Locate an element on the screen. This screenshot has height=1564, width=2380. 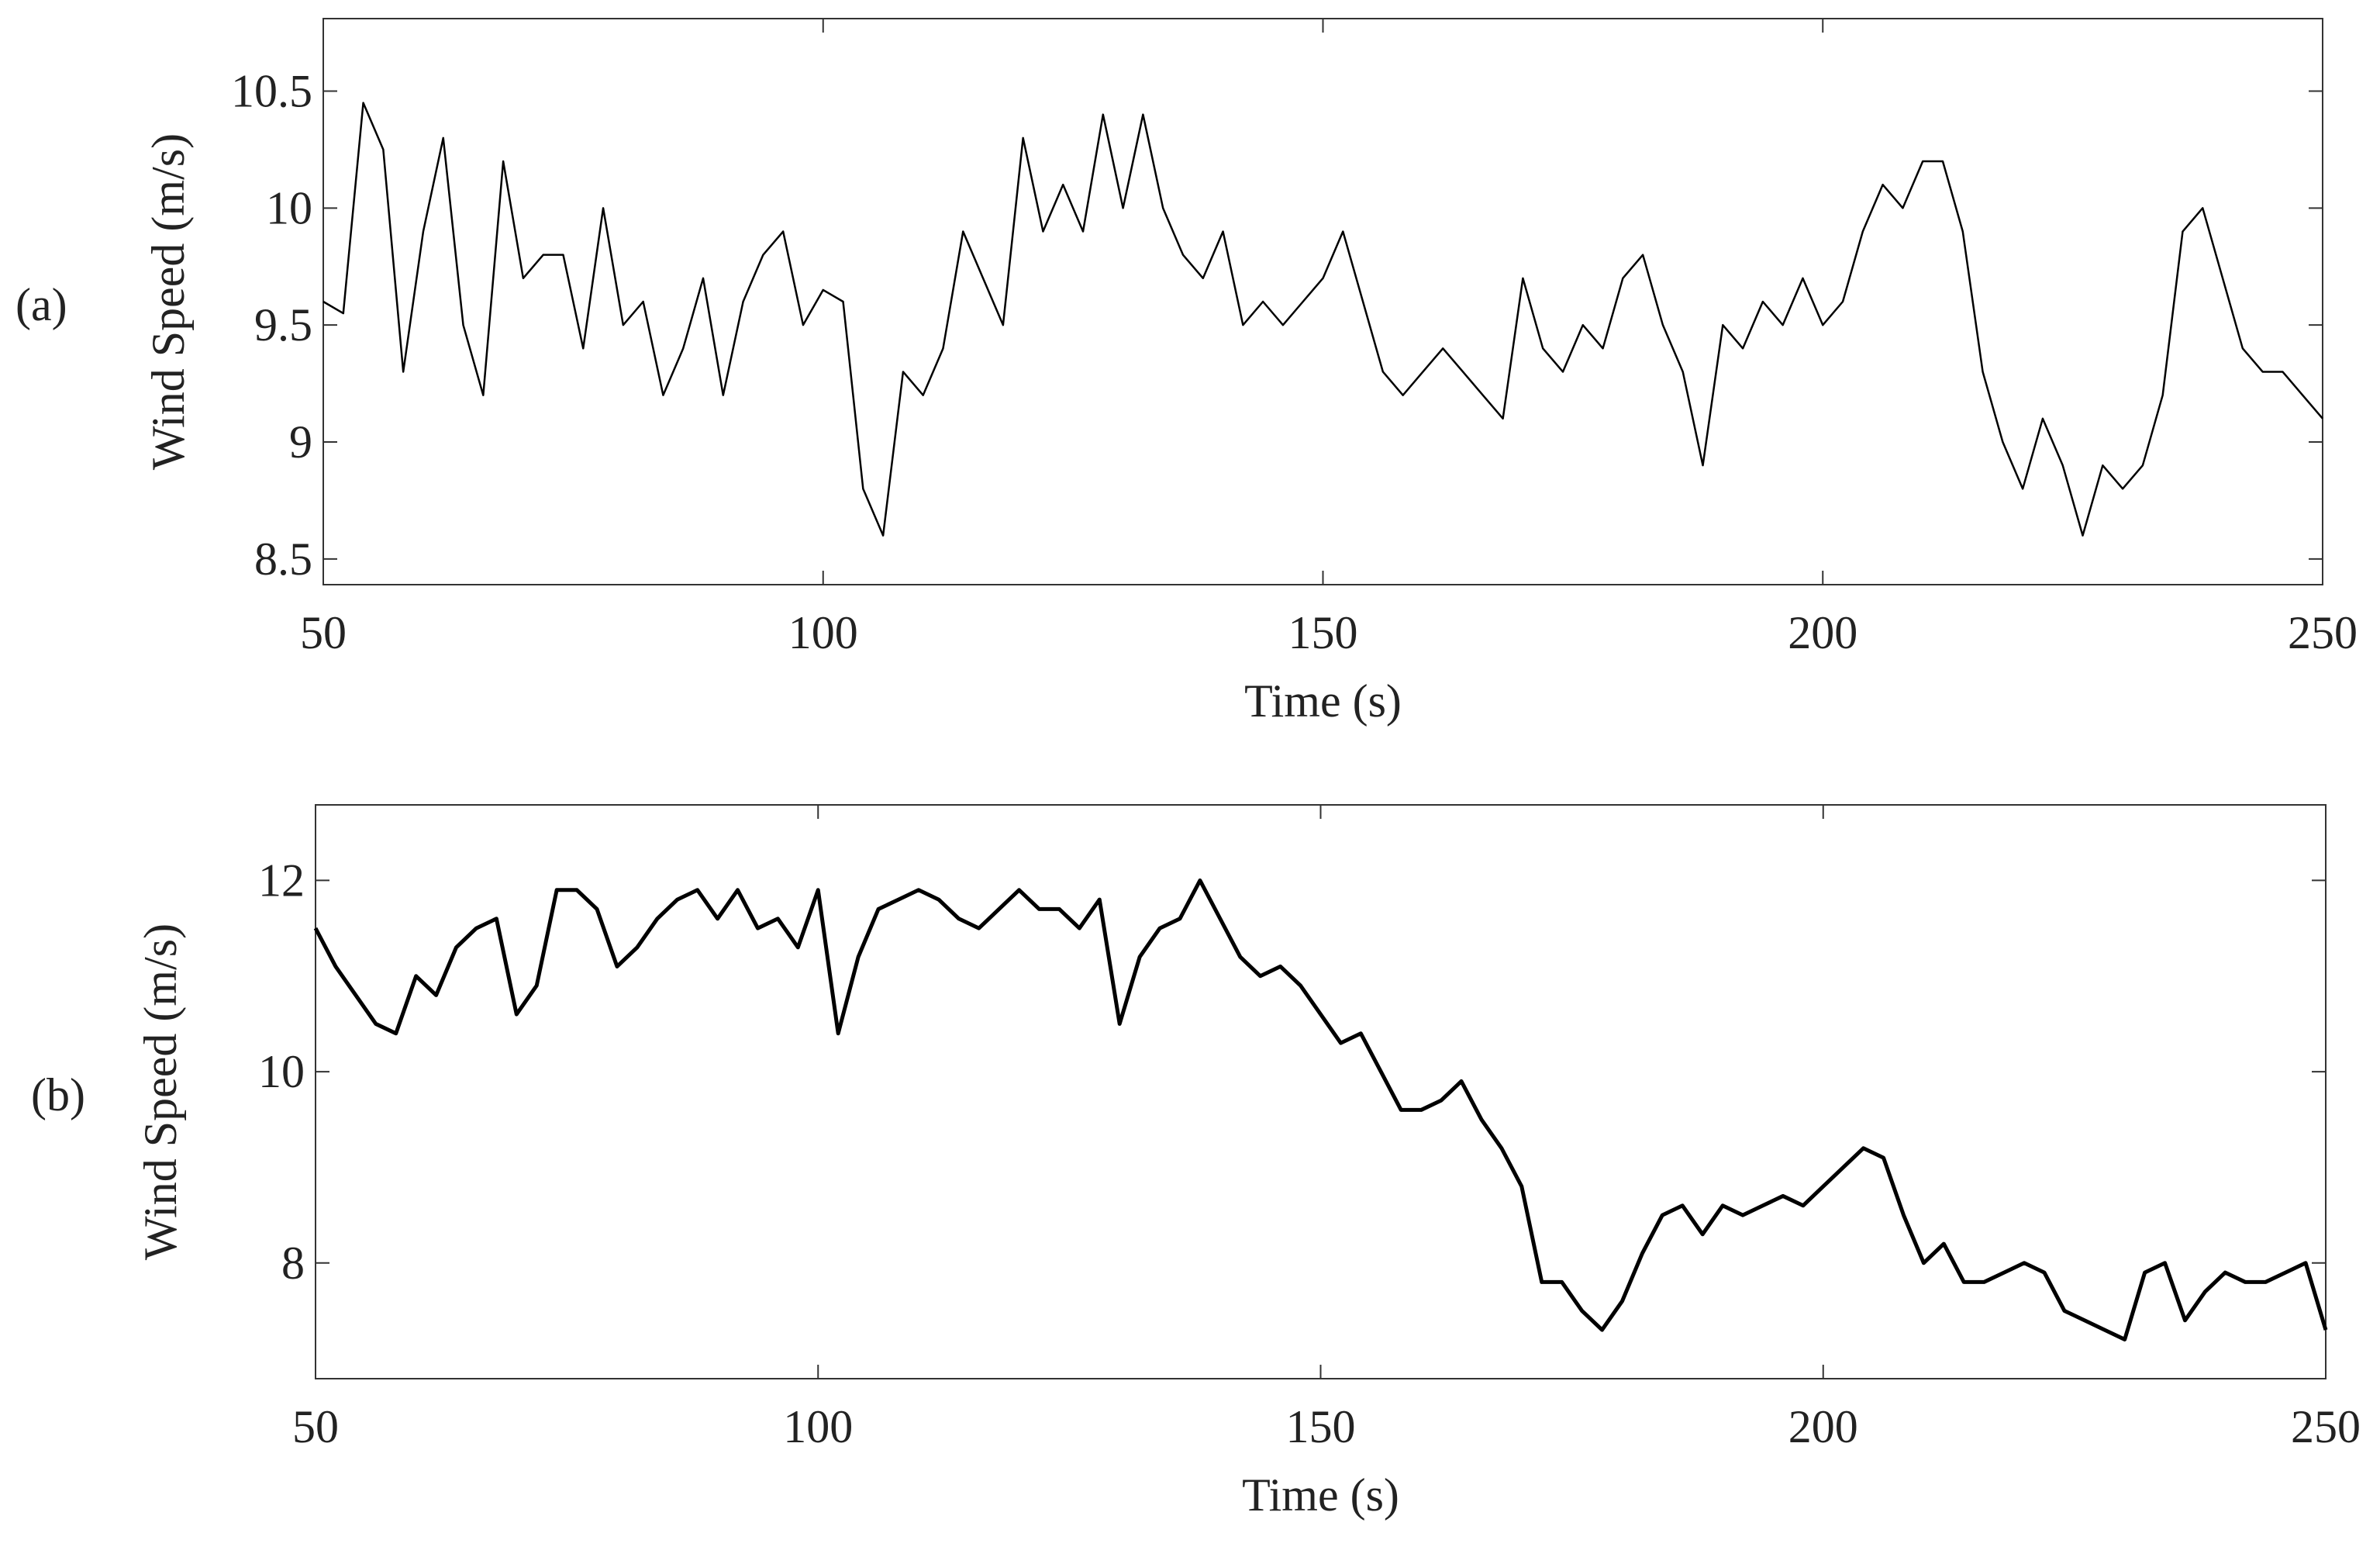
y-tick-label: 9 is located at coordinates (300, 442).